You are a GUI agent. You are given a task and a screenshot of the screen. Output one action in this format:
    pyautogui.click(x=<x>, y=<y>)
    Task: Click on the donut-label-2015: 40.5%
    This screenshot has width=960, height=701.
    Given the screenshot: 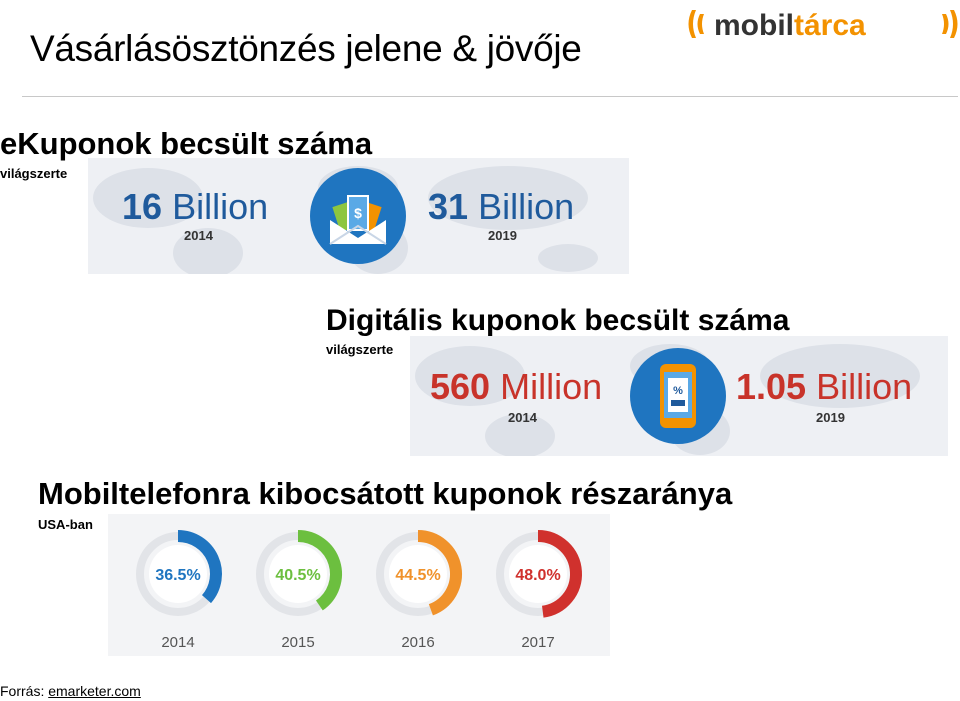 What is the action you would take?
    pyautogui.click(x=297, y=575)
    